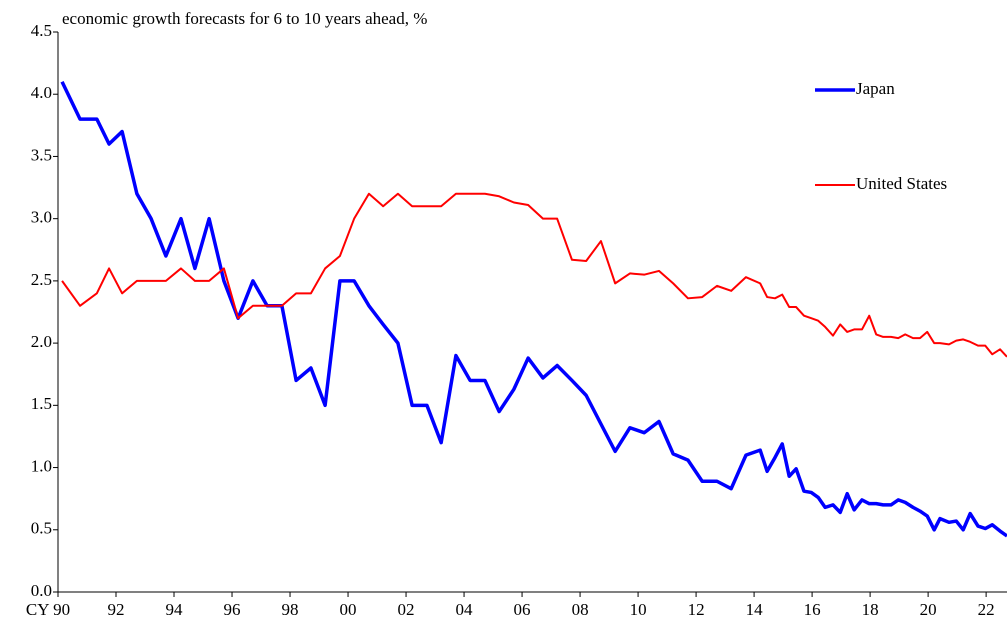  What do you see at coordinates (41, 154) in the screenshot?
I see `y-tick-label: 3.5` at bounding box center [41, 154].